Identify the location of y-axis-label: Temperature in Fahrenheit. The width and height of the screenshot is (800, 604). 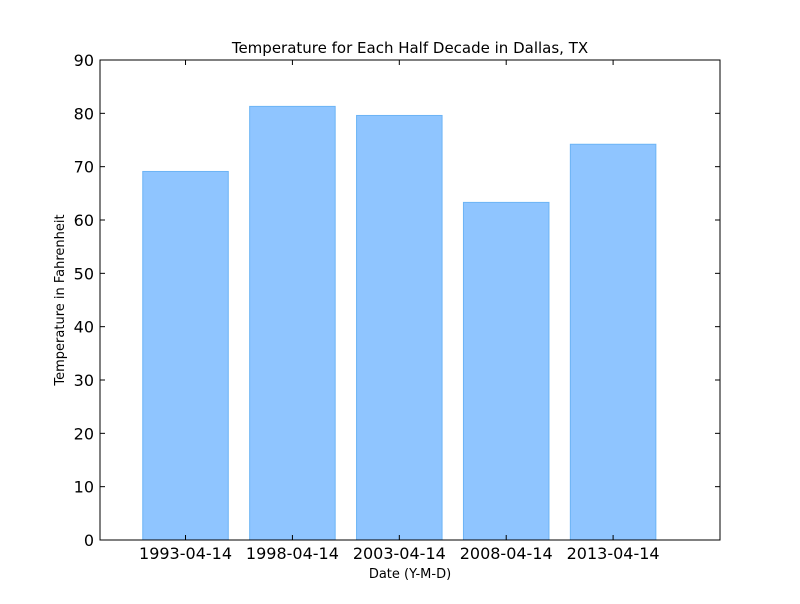
(60, 300).